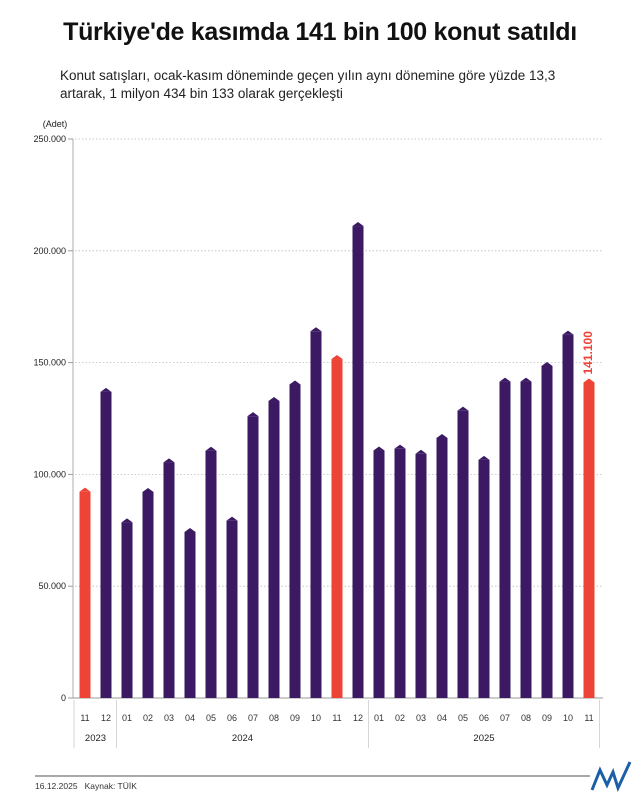 The height and width of the screenshot is (800, 640). I want to click on year-label: 2025, so click(483, 738).